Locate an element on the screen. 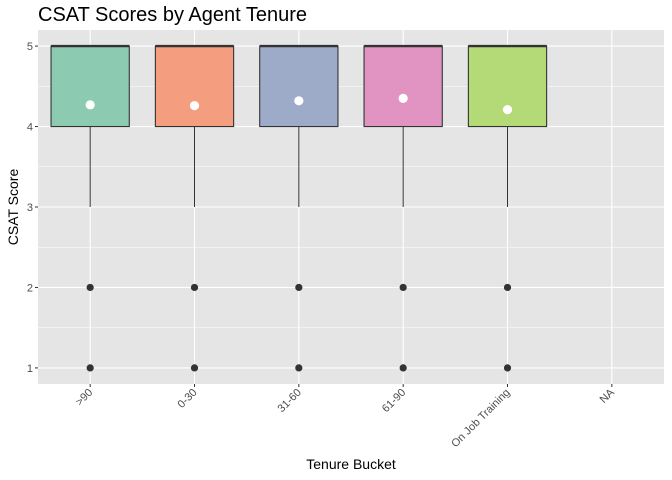 The image size is (672, 480). x-tick-label: 31-60 is located at coordinates (290, 401).